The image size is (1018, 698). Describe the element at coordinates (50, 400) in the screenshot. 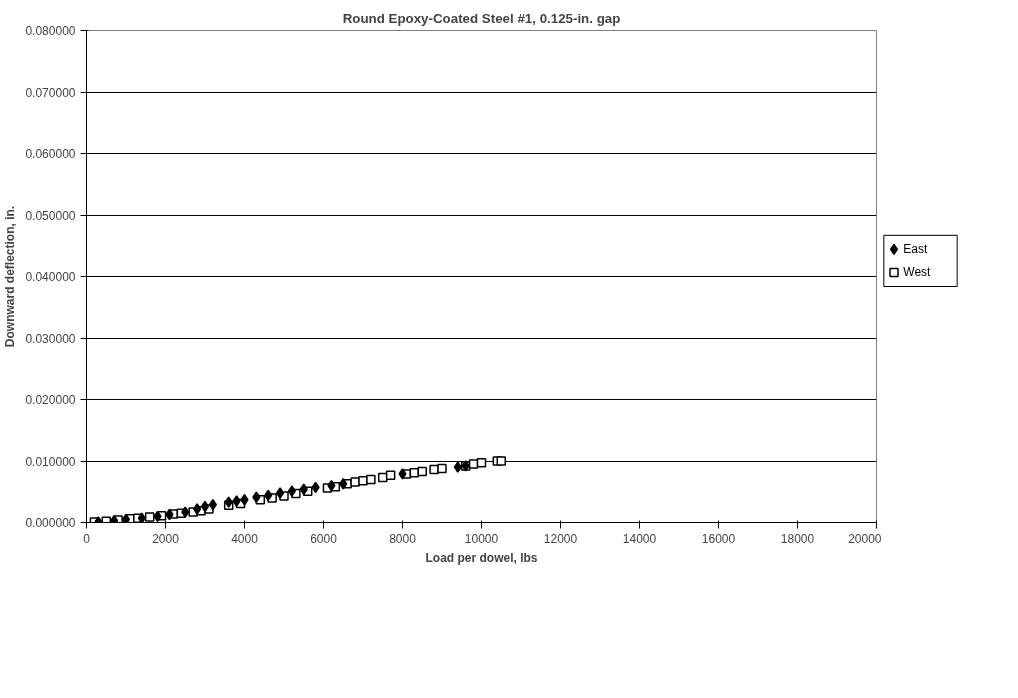

I see `y-tick-label: 0.020000` at that location.